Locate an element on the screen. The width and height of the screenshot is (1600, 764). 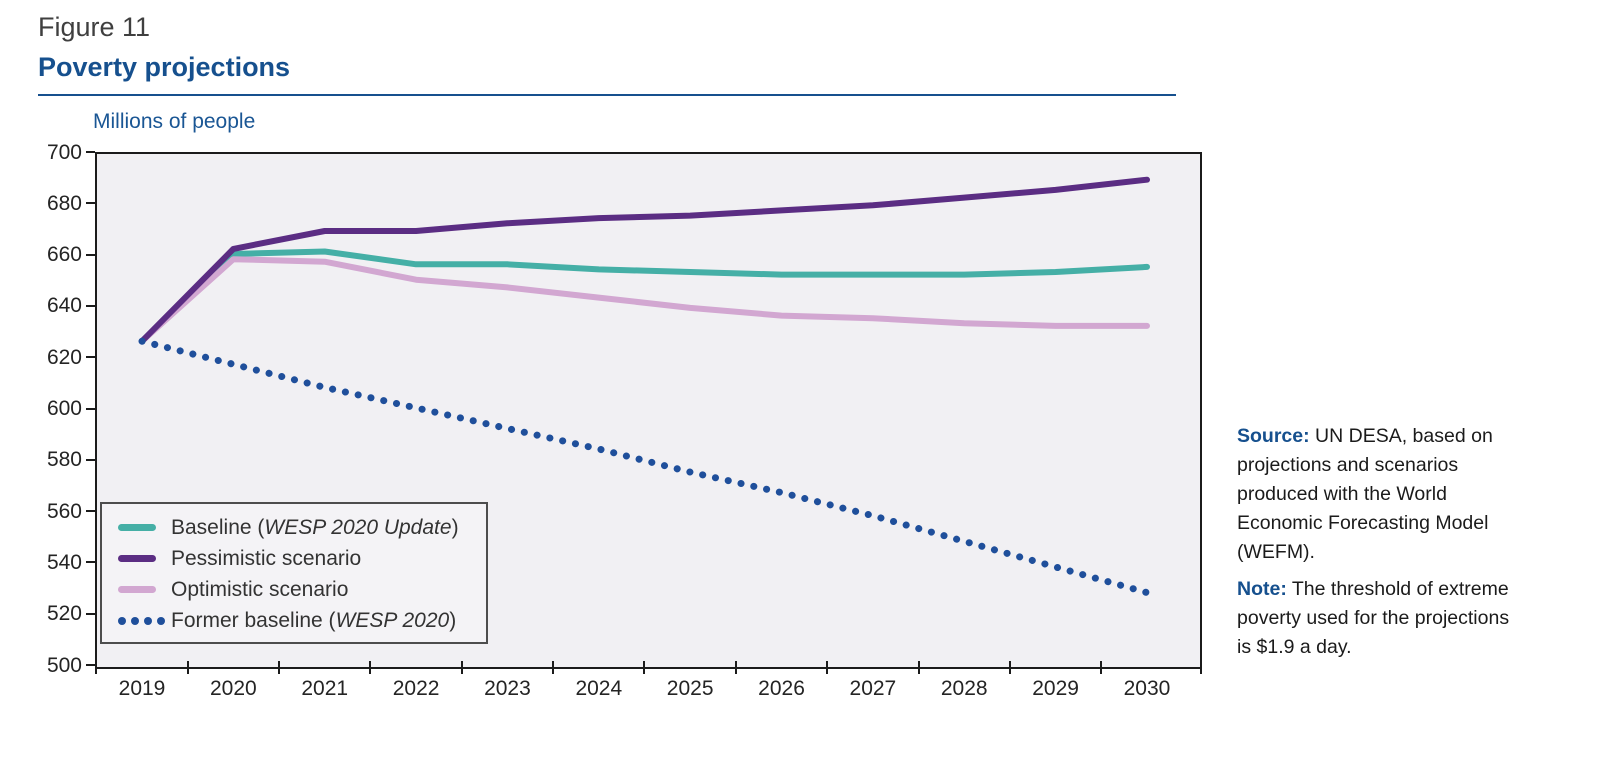
legend-label: Baseline (WESP 2020 Update) is located at coordinates (315, 527).